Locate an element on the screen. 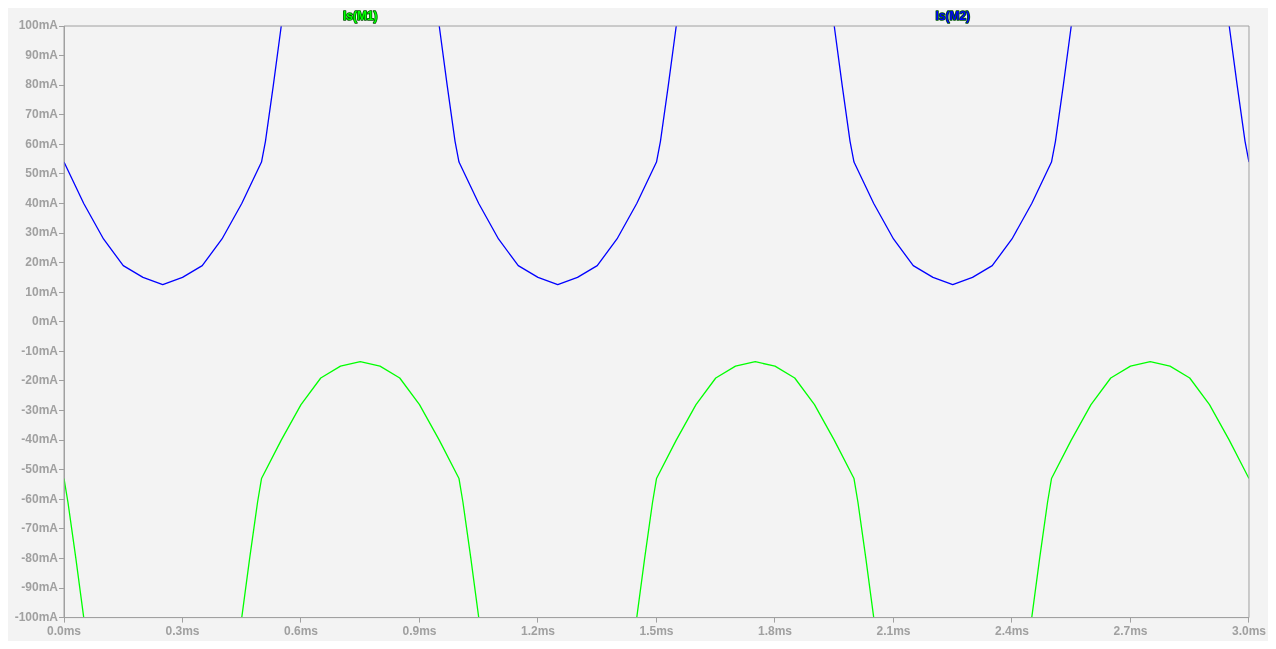 This screenshot has width=1276, height=649. y-tick-label: -50mA is located at coordinates (40, 469).